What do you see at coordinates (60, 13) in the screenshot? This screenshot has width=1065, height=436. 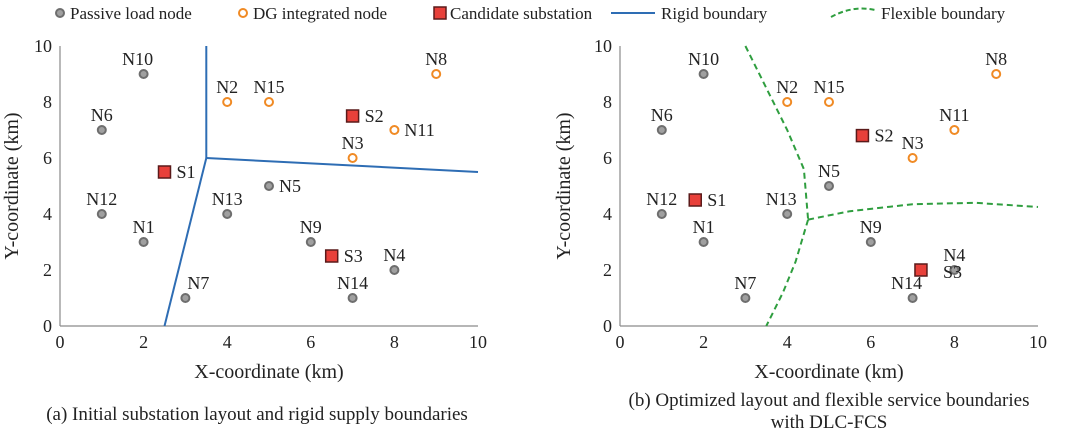 I see `legend-marker-passive` at bounding box center [60, 13].